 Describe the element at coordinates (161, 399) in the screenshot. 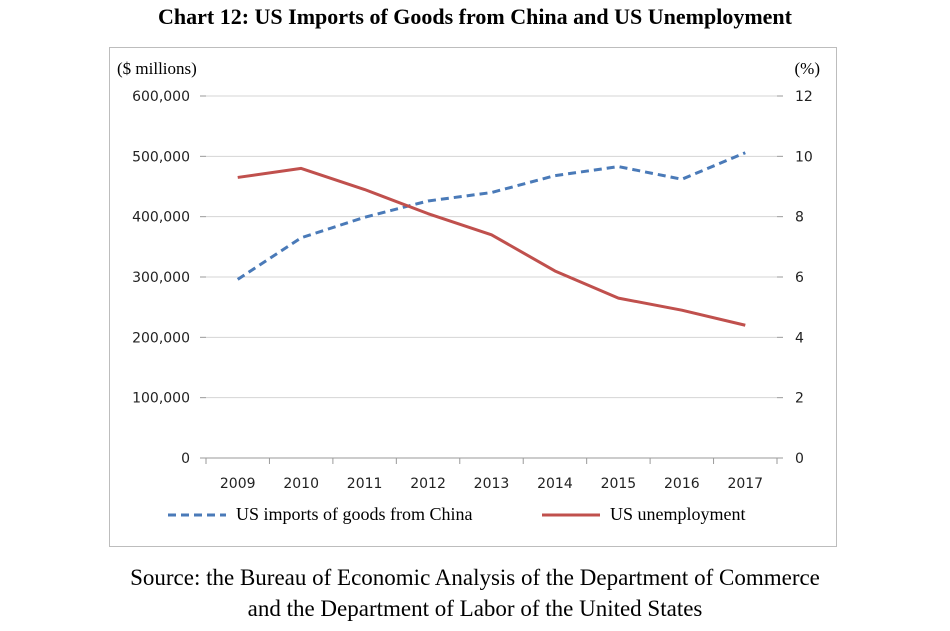

I see `left-tick-label: 100,000` at that location.